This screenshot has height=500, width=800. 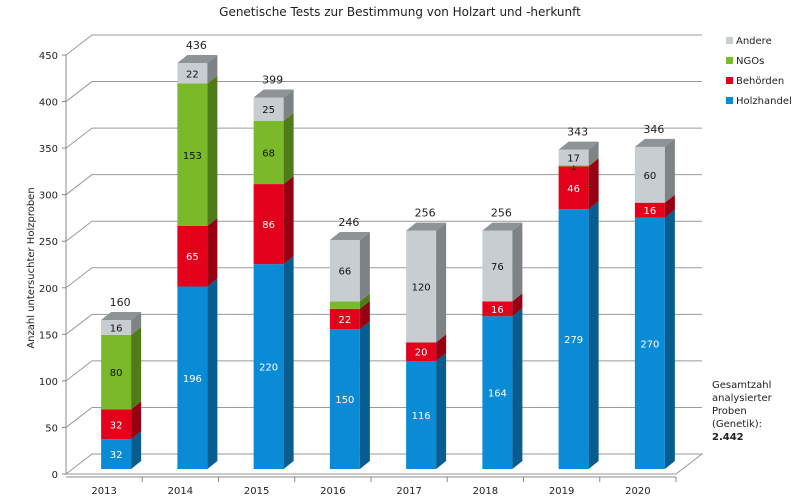 What do you see at coordinates (750, 61) in the screenshot?
I see `legend-label: NGOs` at bounding box center [750, 61].